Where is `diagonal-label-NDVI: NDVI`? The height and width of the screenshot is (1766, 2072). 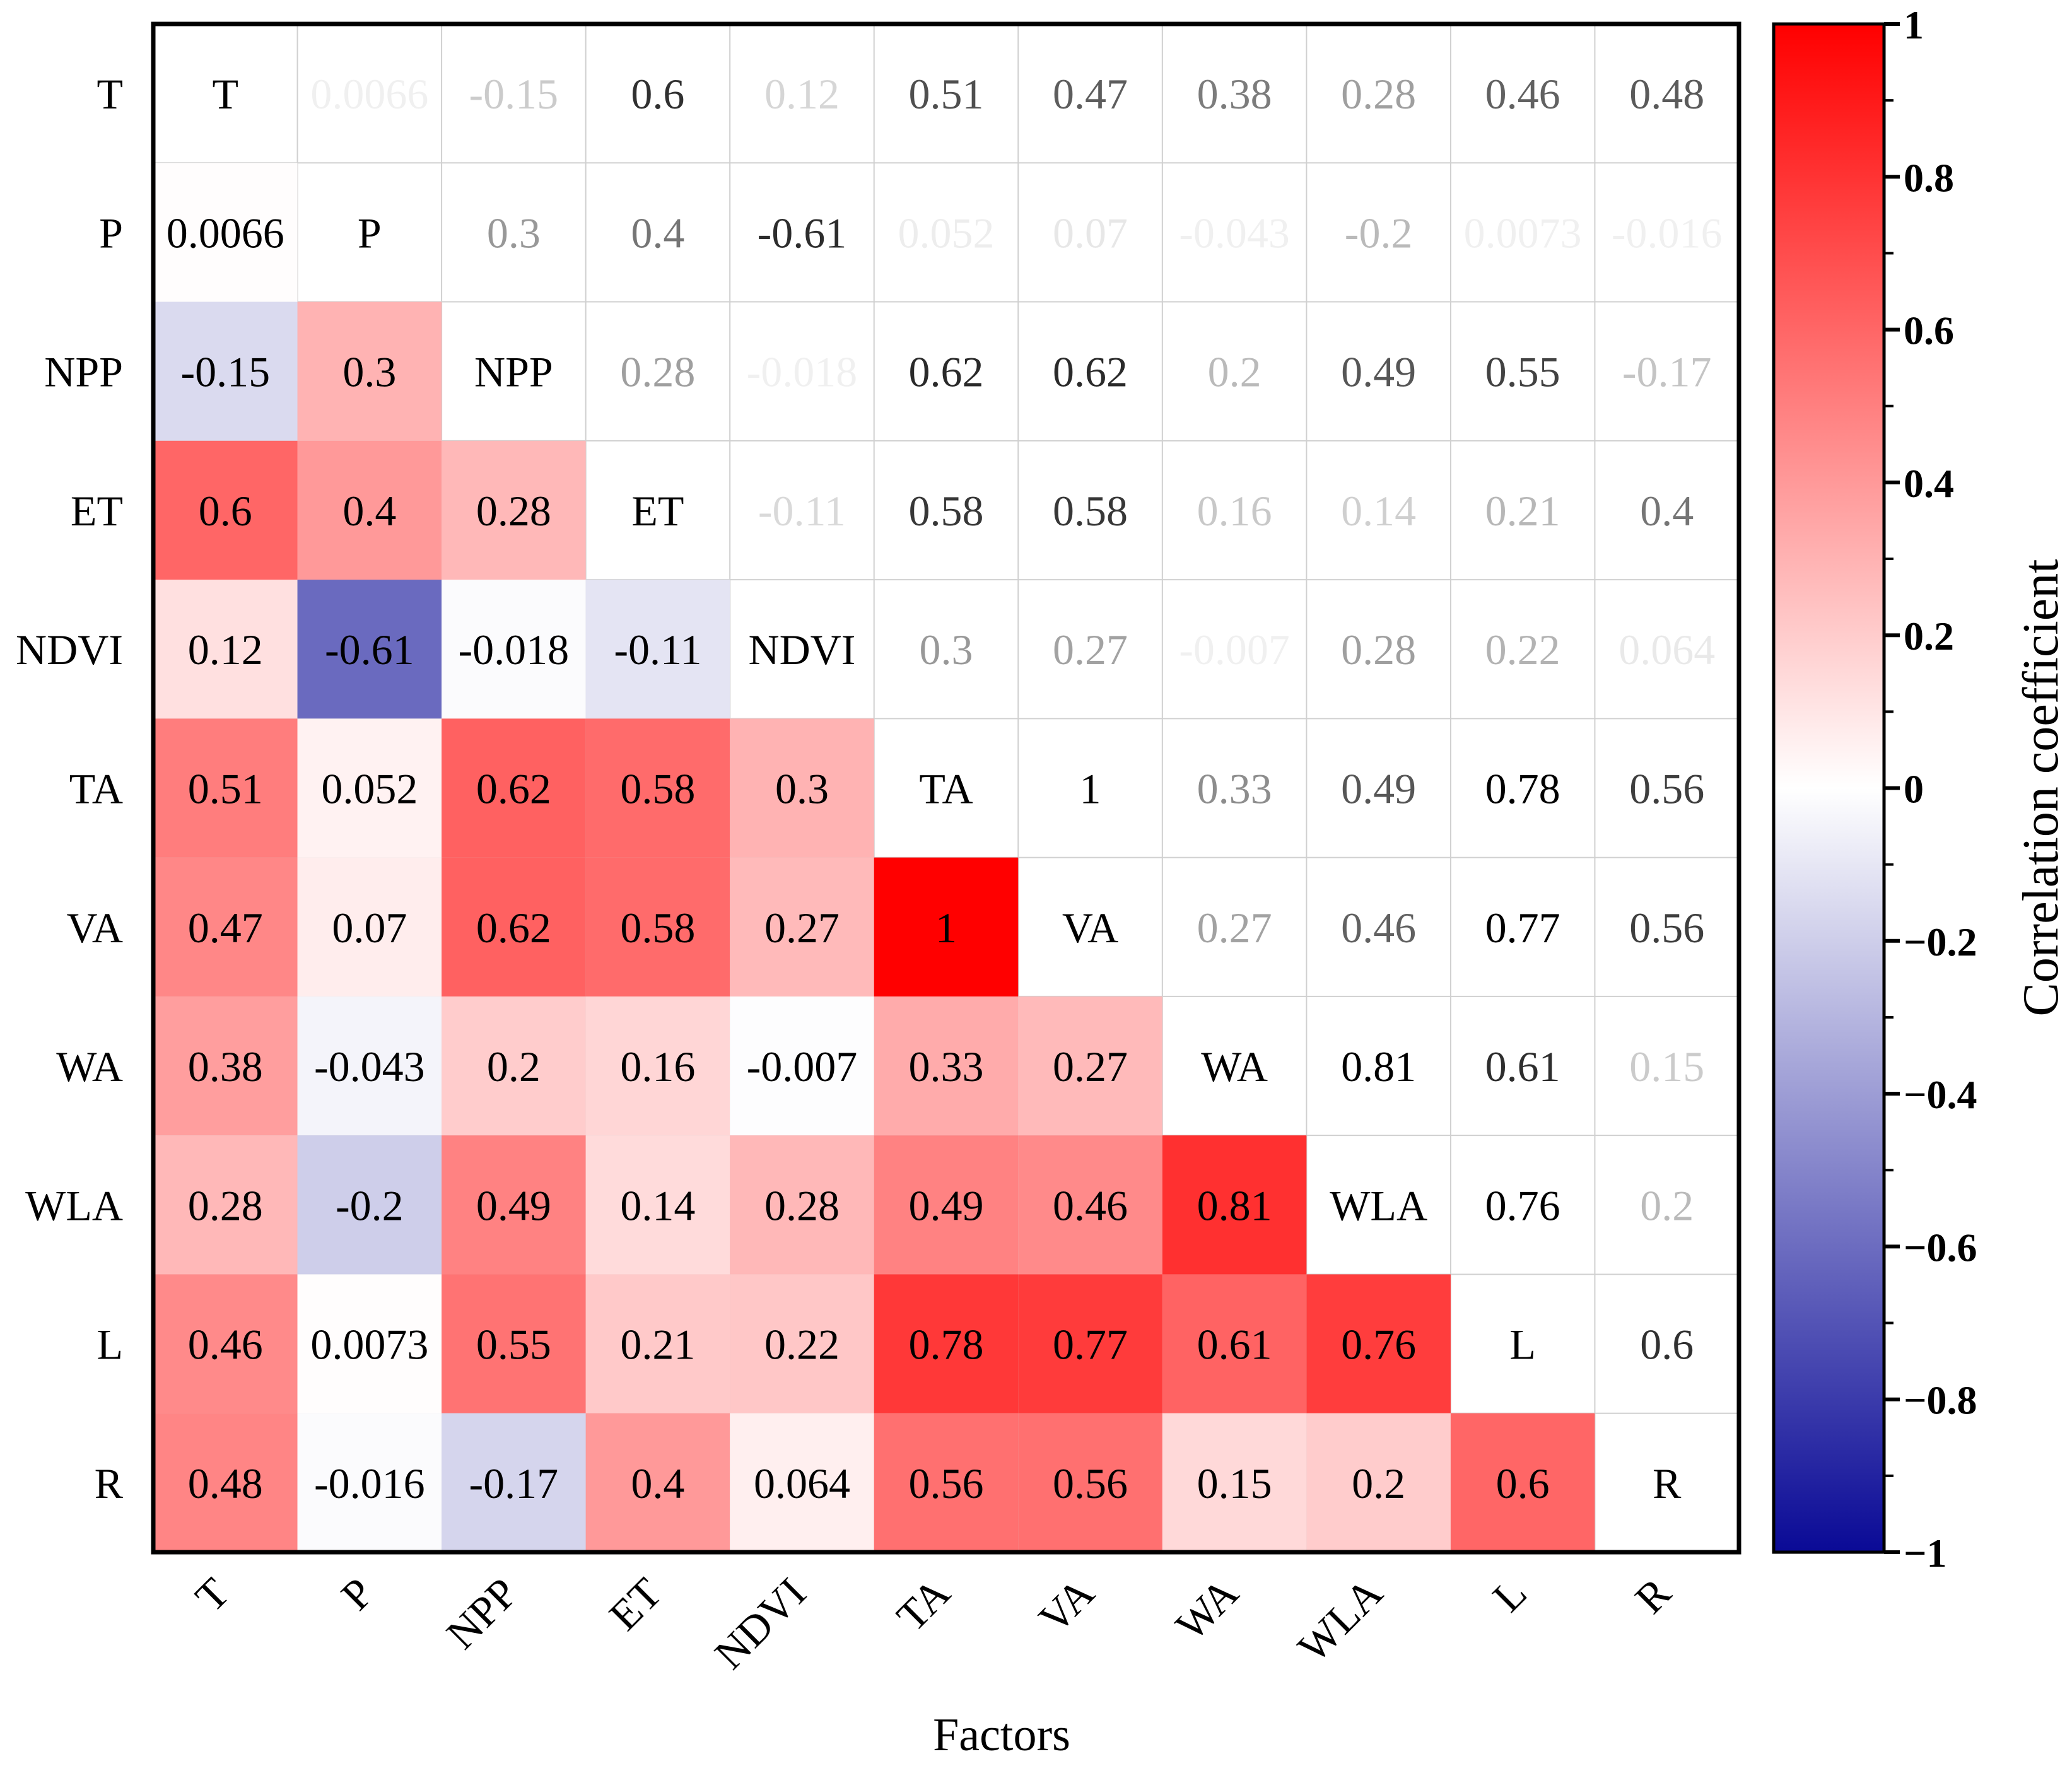 diagonal-label-NDVI: NDVI is located at coordinates (801, 650).